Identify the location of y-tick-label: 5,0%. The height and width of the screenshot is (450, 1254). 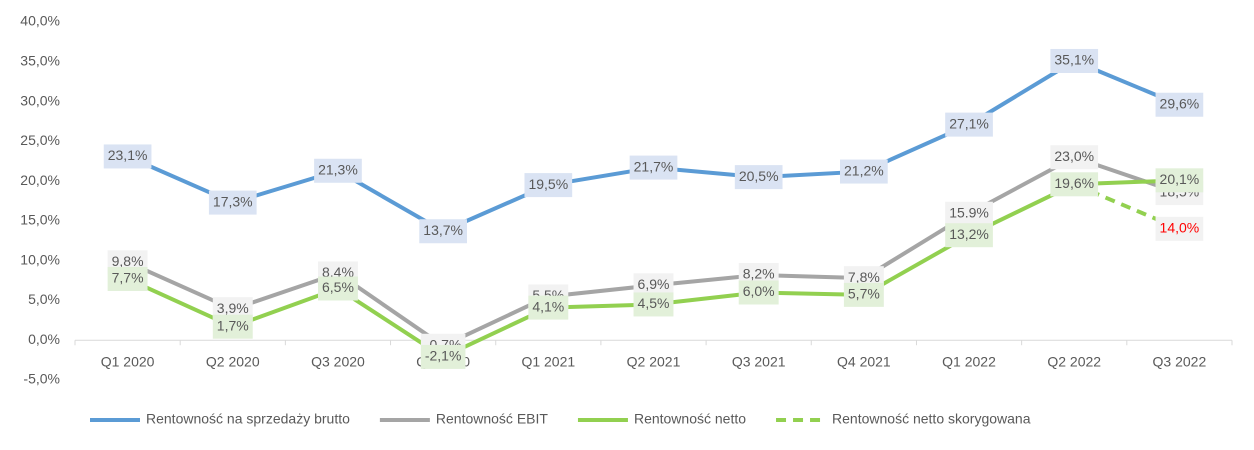
(44, 299).